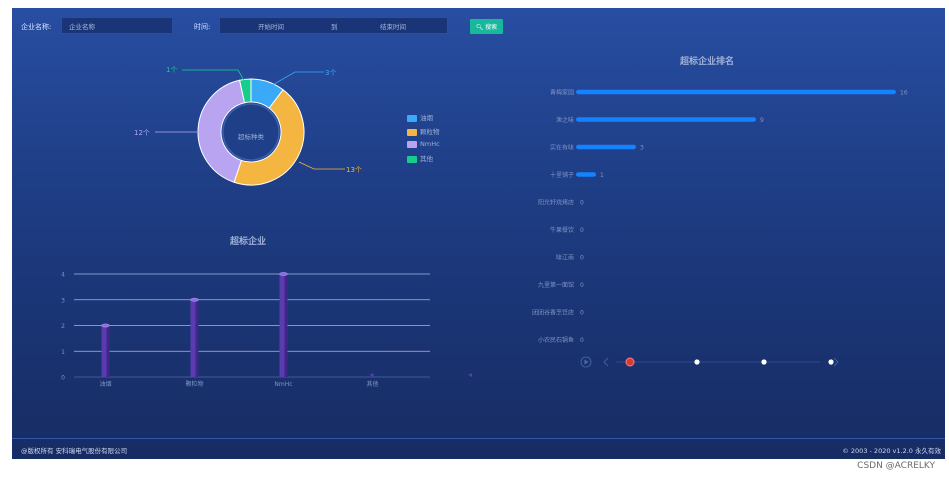 This screenshot has height=479, width=949. I want to click on donut-hole, so click(251, 132).